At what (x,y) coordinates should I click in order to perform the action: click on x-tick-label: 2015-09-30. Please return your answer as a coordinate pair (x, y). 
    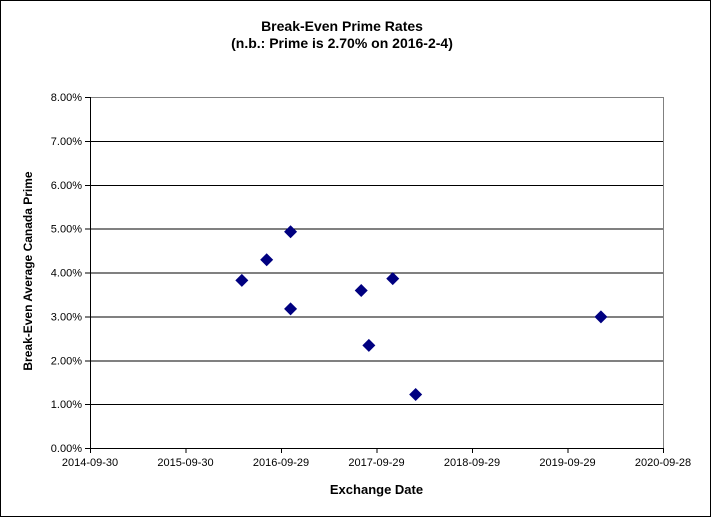
    Looking at the image, I should click on (185, 463).